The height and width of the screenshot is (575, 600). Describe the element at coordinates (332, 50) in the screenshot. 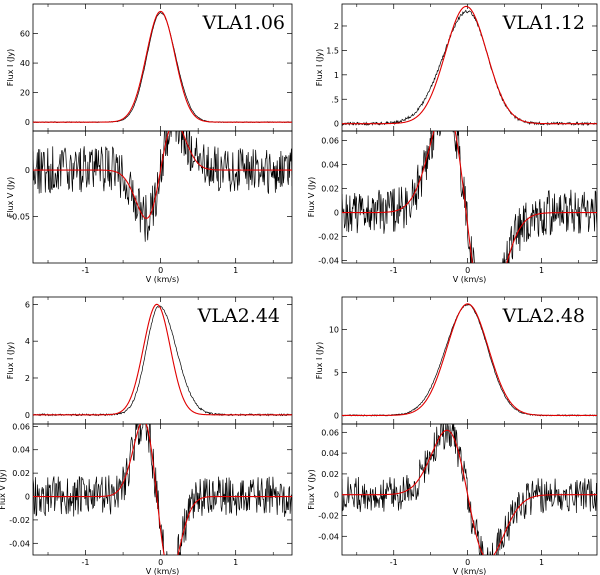

I see `y-tick-label: 1.5` at that location.